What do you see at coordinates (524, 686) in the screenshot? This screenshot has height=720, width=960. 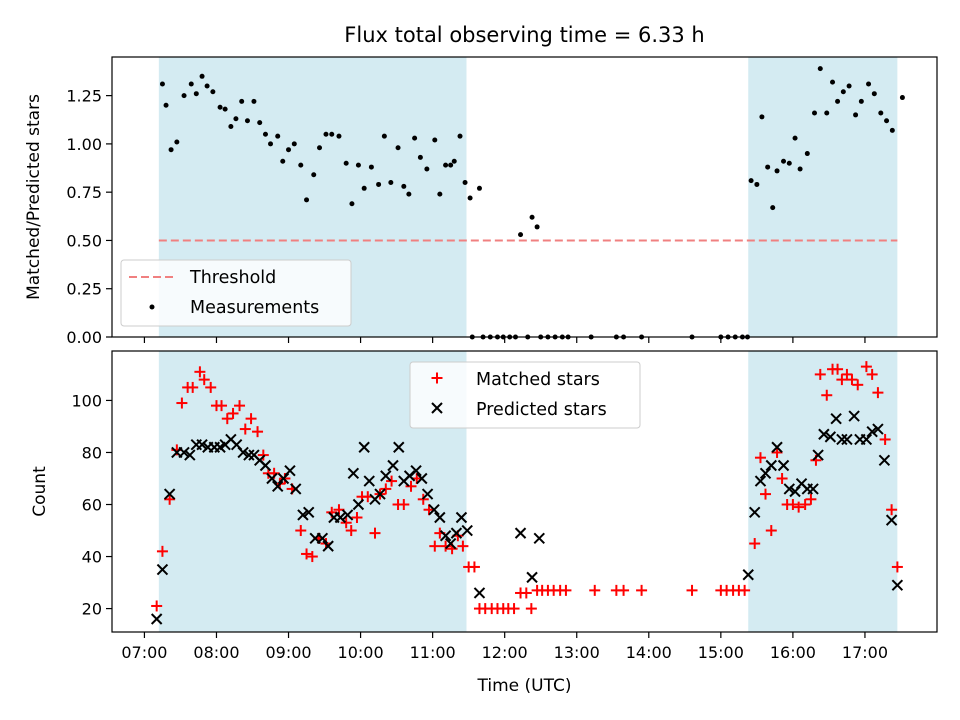 I see `x-axis-label: Time (UTC)` at bounding box center [524, 686].